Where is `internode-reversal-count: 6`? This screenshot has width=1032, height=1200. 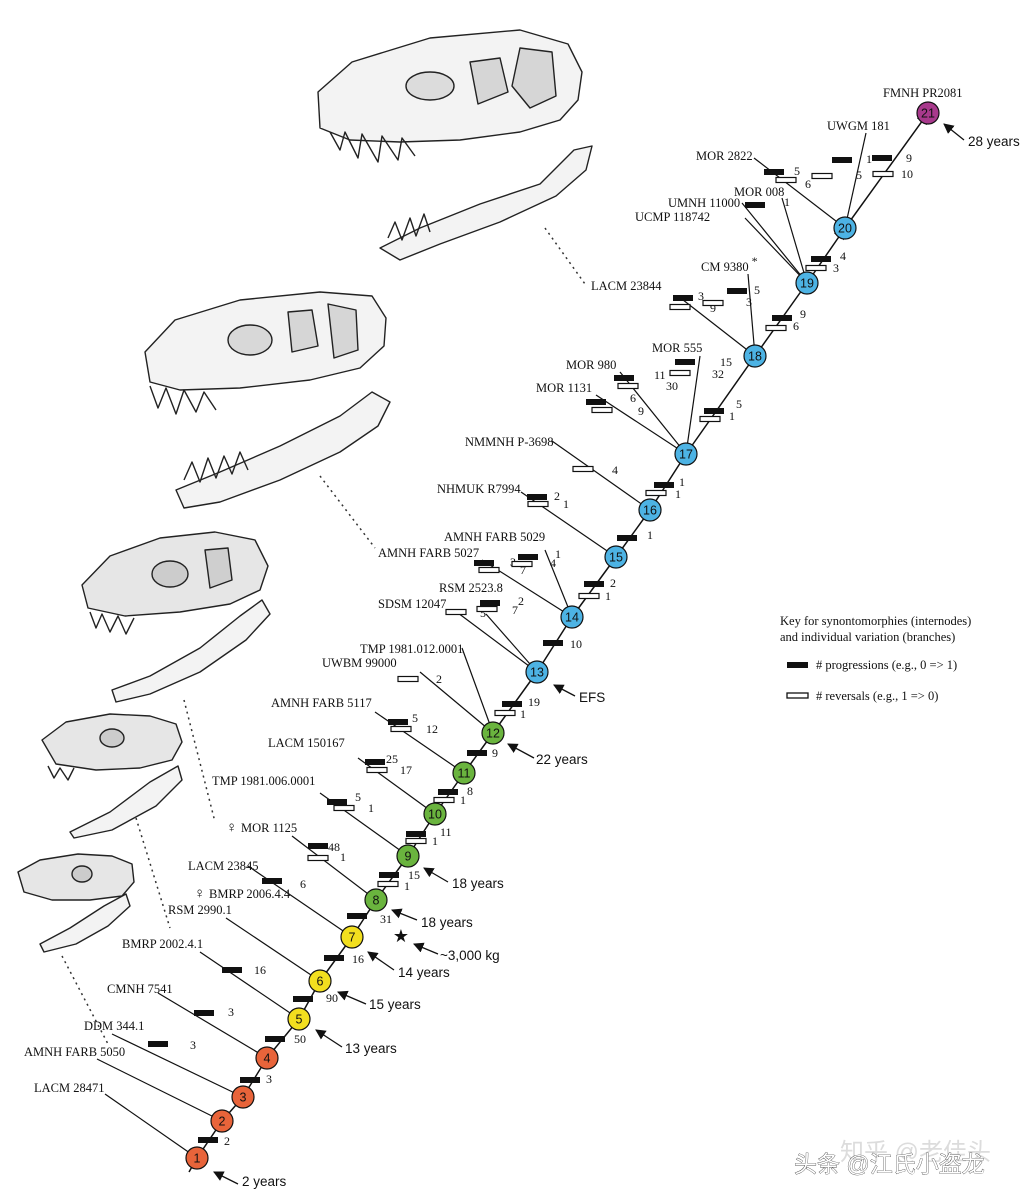 internode-reversal-count: 6 is located at coordinates (796, 326).